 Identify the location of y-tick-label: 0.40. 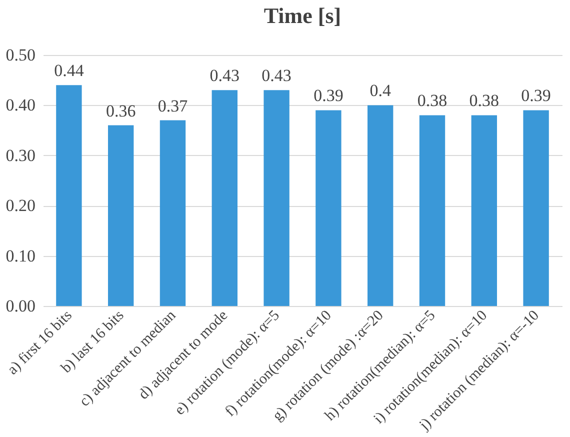
(21, 105).